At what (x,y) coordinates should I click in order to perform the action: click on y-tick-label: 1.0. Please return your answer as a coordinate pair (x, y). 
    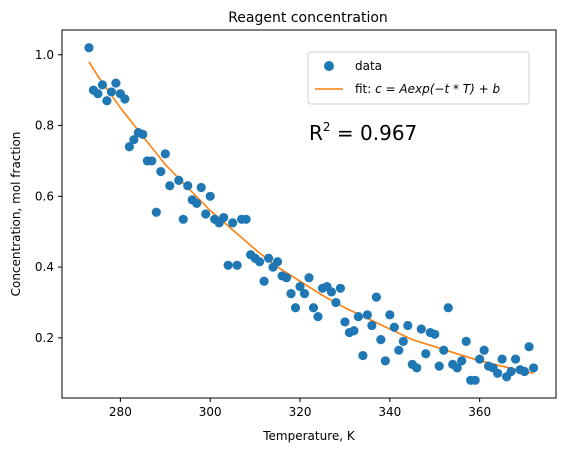
    Looking at the image, I should click on (44, 55).